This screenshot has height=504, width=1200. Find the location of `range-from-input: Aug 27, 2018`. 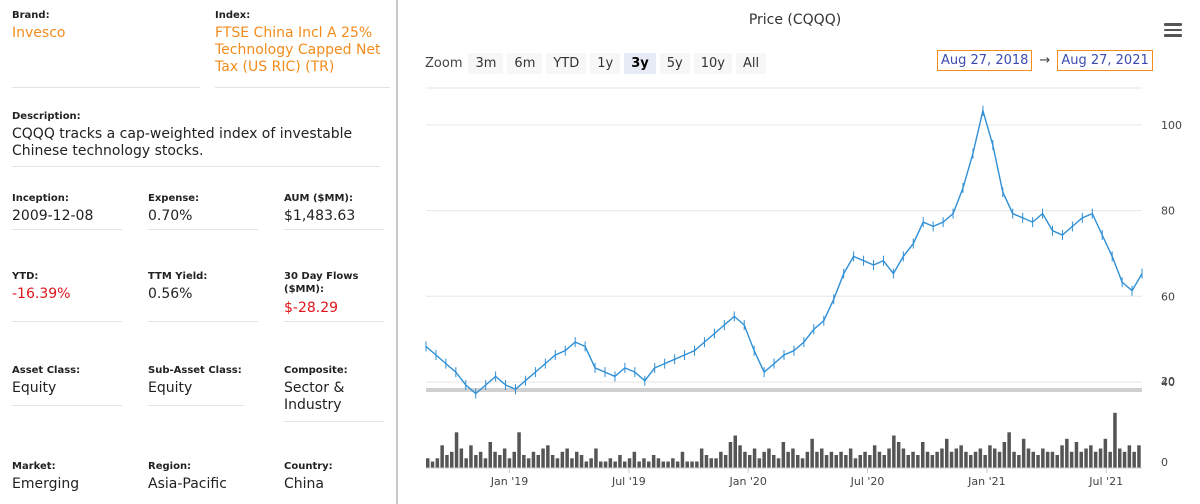

range-from-input: Aug 27, 2018 is located at coordinates (985, 60).